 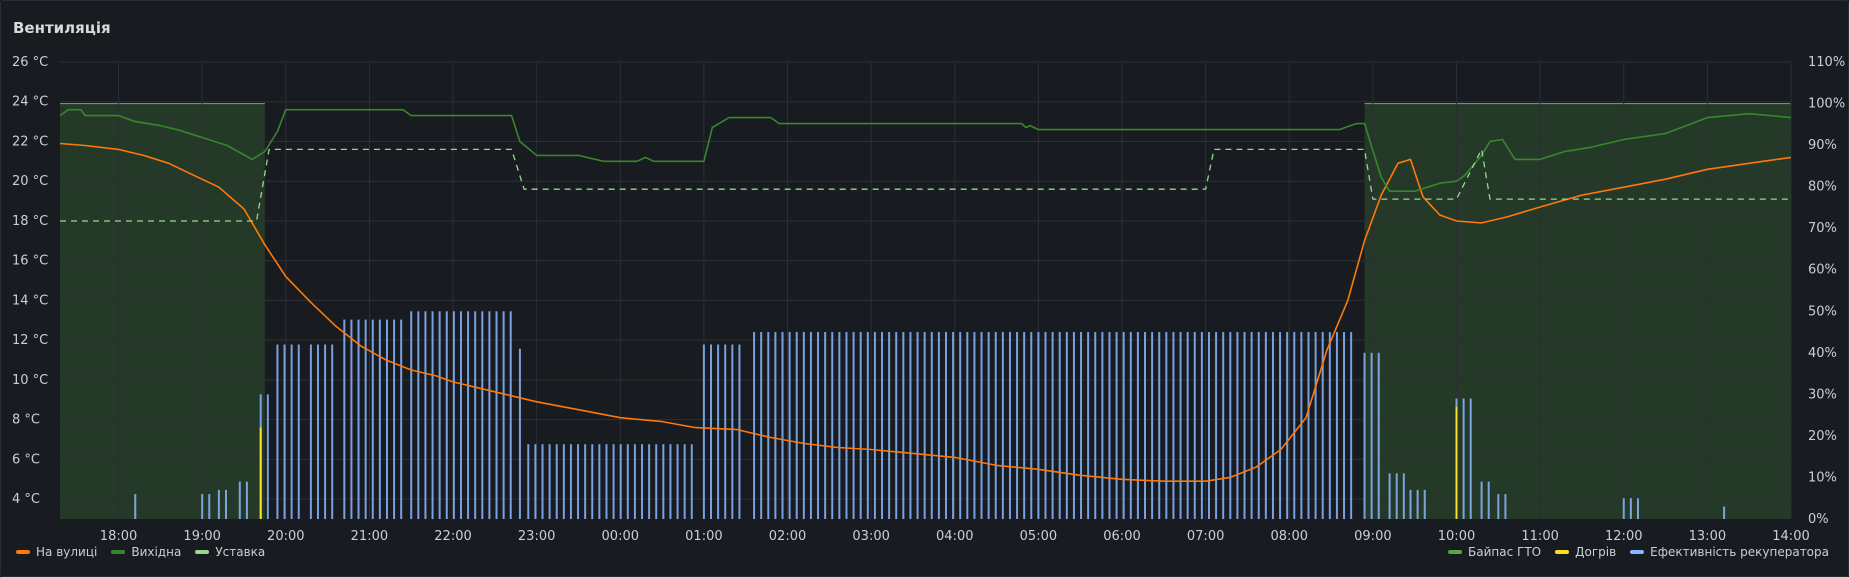 What do you see at coordinates (26, 499) in the screenshot?
I see `y-left-tick-label: 4 °C` at bounding box center [26, 499].